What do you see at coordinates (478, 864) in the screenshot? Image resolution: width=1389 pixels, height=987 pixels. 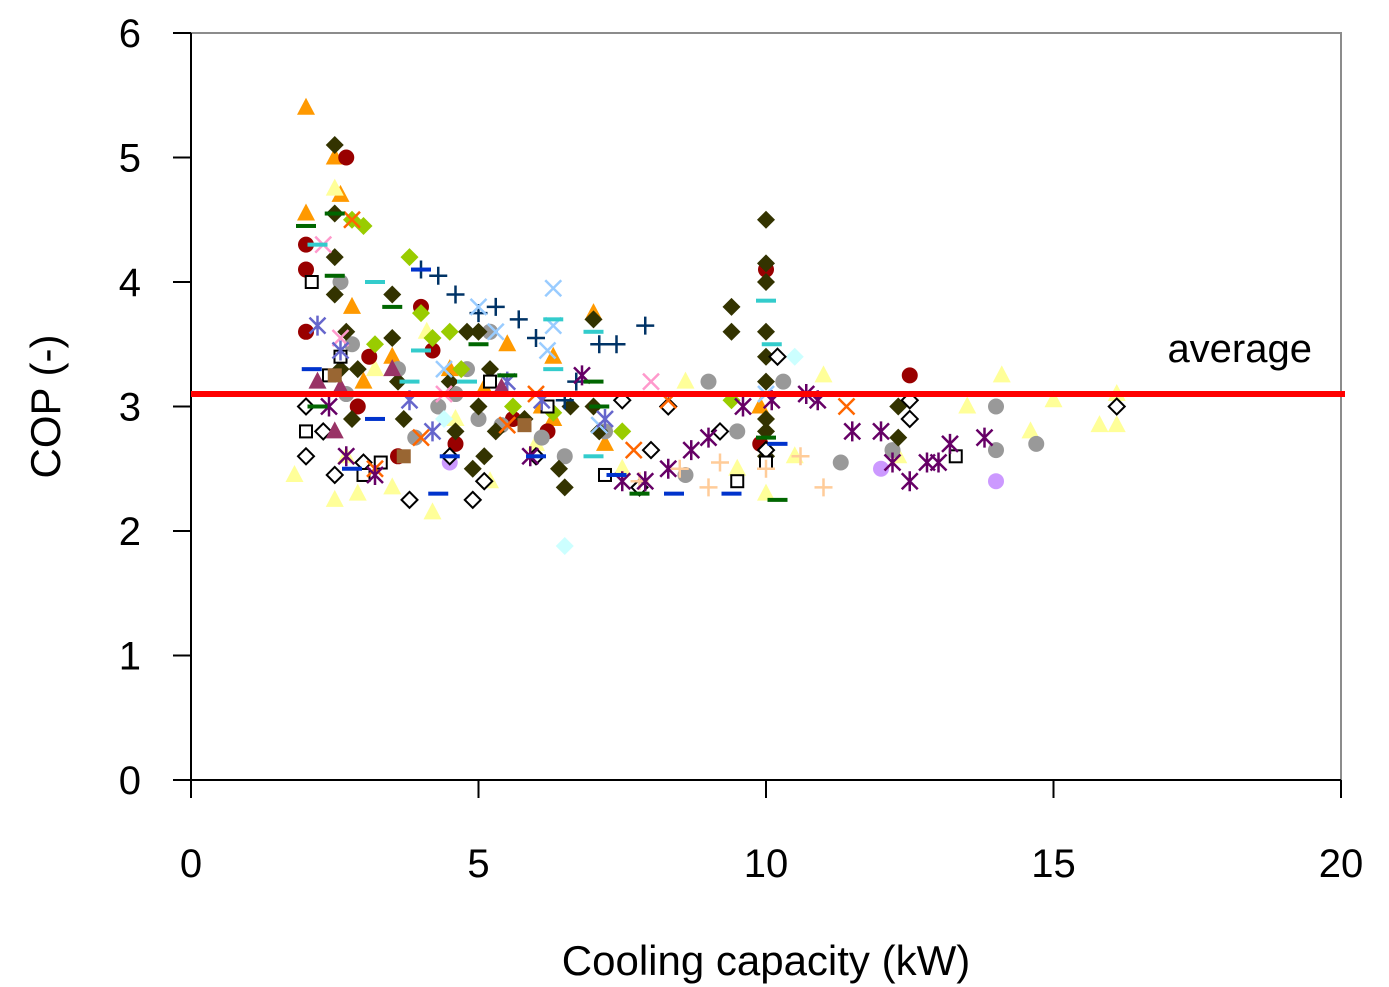 I see `x-tick-label: 5` at bounding box center [478, 864].